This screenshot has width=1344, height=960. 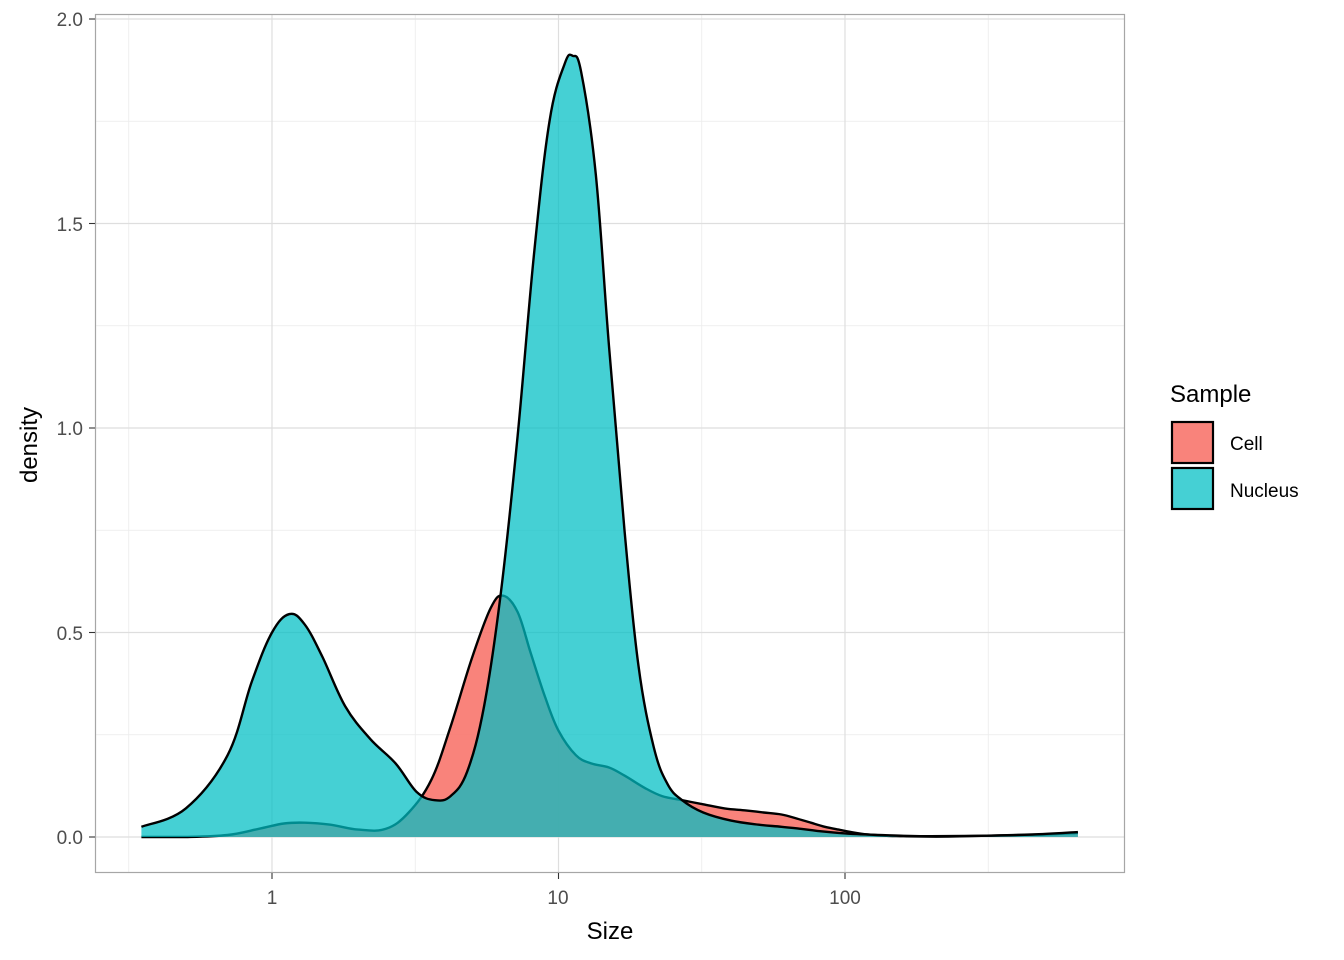 What do you see at coordinates (1192, 442) in the screenshot?
I see `legend-key-cell` at bounding box center [1192, 442].